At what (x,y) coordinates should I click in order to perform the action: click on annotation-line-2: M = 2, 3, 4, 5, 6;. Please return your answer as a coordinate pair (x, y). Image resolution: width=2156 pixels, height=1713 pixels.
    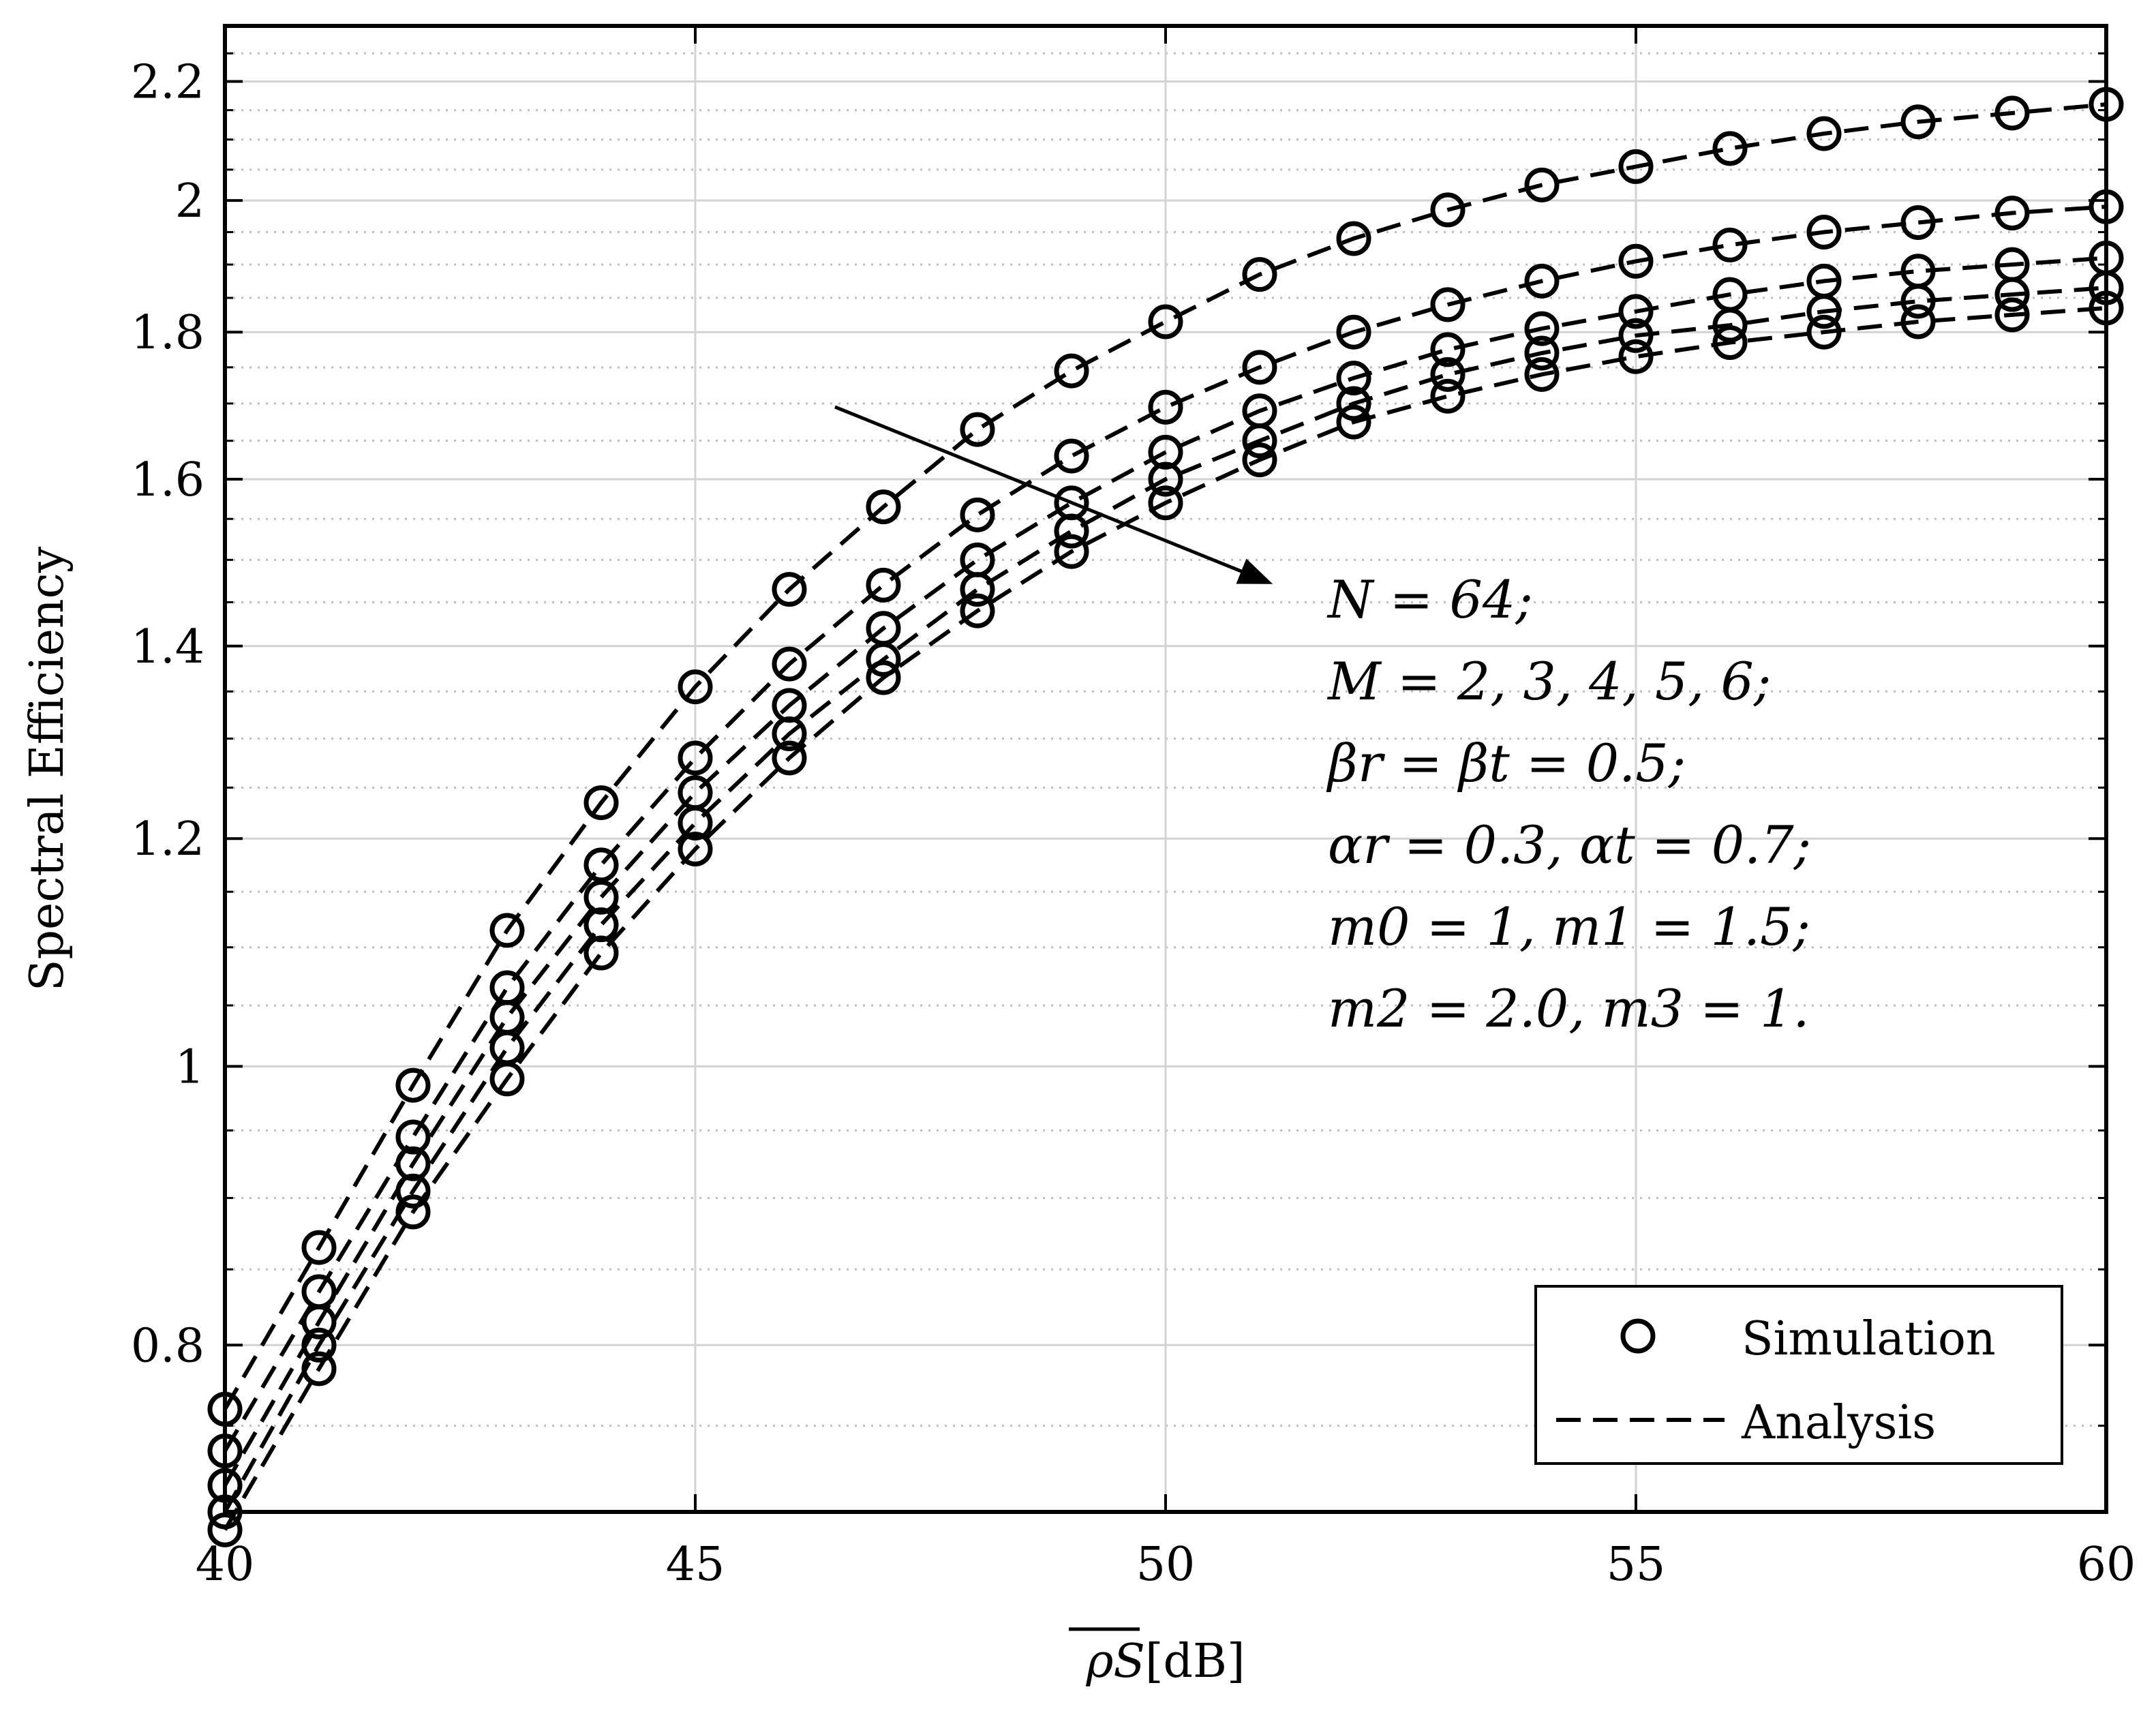
    Looking at the image, I should click on (1548, 682).